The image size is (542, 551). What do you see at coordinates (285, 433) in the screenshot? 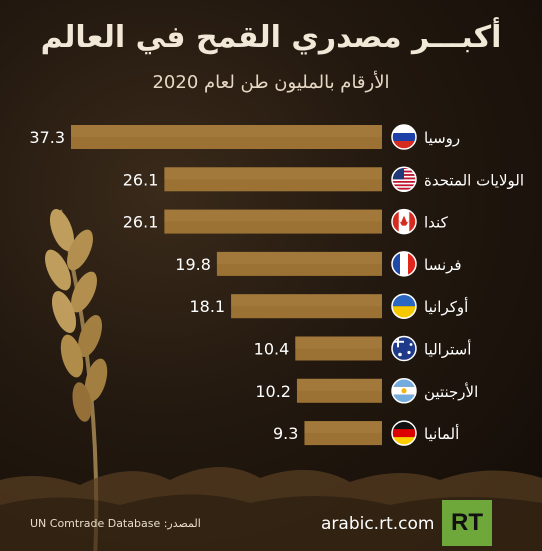
I see `value-label-7: 9.3` at bounding box center [285, 433].